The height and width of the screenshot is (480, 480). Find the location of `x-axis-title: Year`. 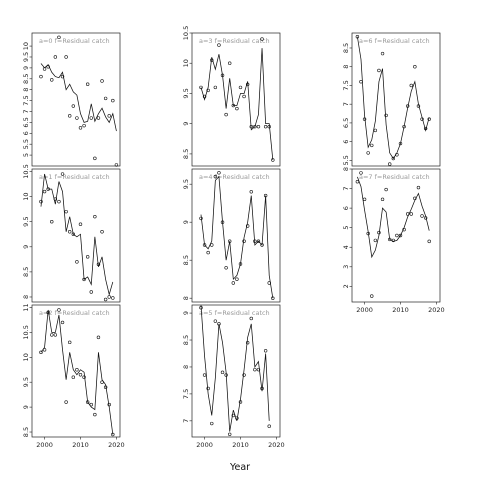

x-axis-title: Year is located at coordinates (239, 467).